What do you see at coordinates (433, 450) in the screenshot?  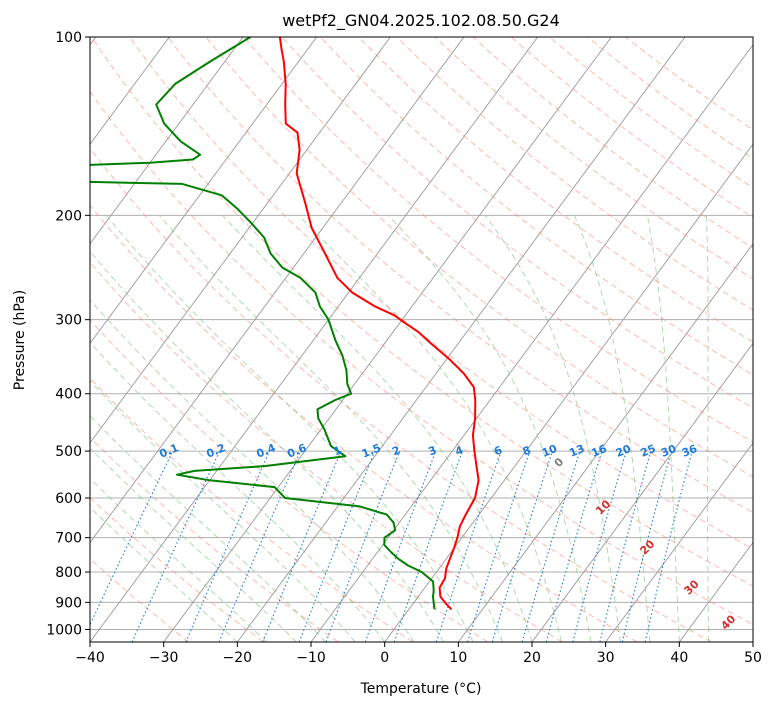 I see `mixing-ratio-label: 3` at bounding box center [433, 450].